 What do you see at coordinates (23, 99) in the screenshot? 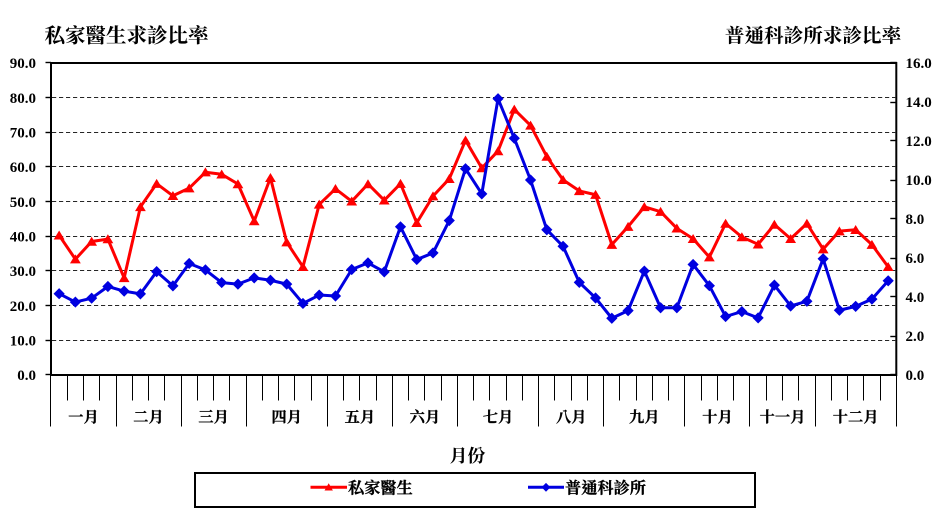
I see `svg-text: 80.0` at bounding box center [23, 99].